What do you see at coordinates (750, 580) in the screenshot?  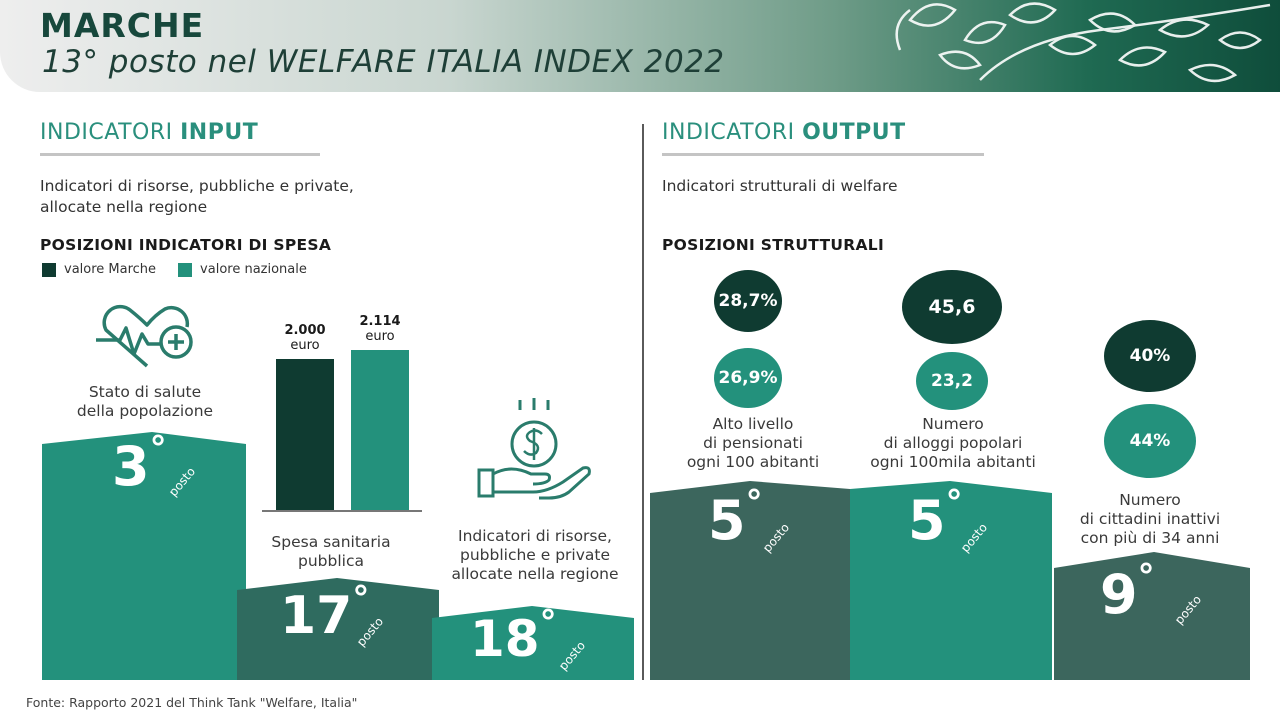 I see `pensionati-rank-block` at bounding box center [750, 580].